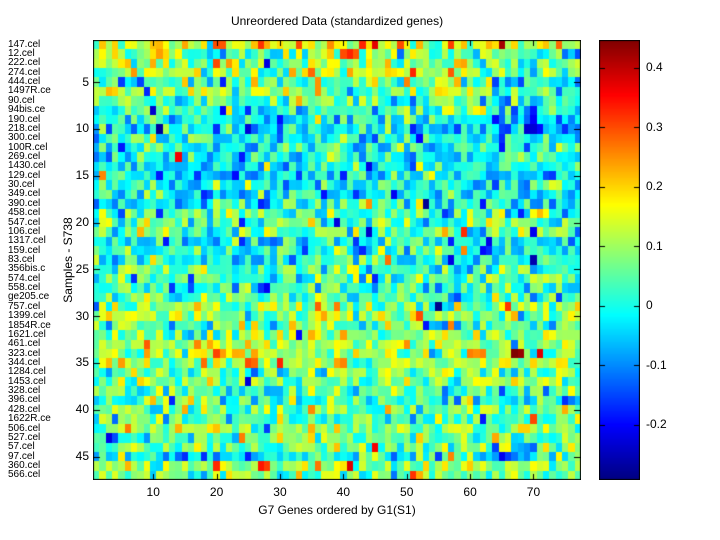 This screenshot has height=540, width=720. What do you see at coordinates (24, 409) in the screenshot?
I see `y-axis-sample-label: 428.cel` at bounding box center [24, 409].